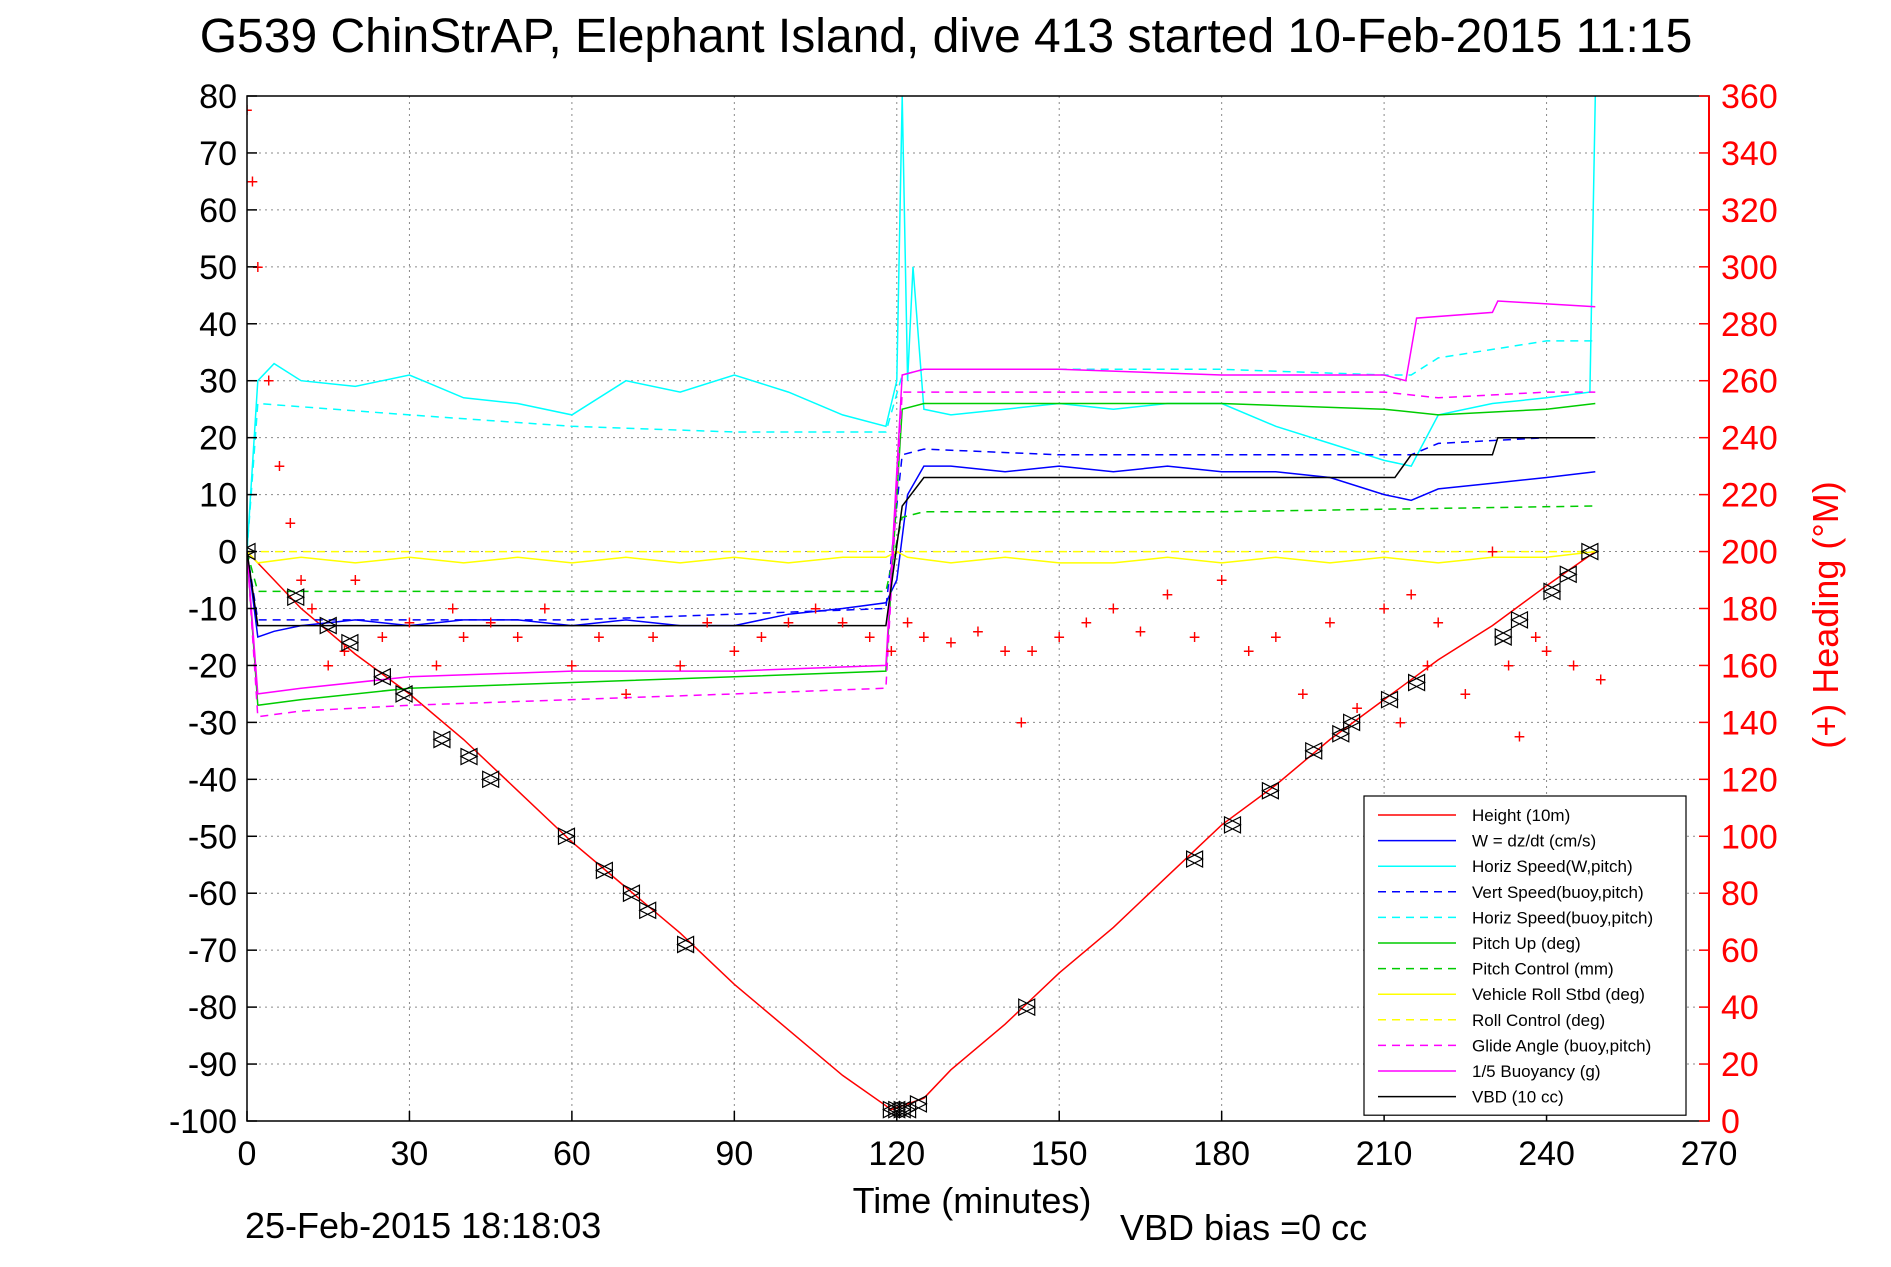  Describe the element at coordinates (1740, 894) in the screenshot. I see `right-tick-label: 80` at that location.